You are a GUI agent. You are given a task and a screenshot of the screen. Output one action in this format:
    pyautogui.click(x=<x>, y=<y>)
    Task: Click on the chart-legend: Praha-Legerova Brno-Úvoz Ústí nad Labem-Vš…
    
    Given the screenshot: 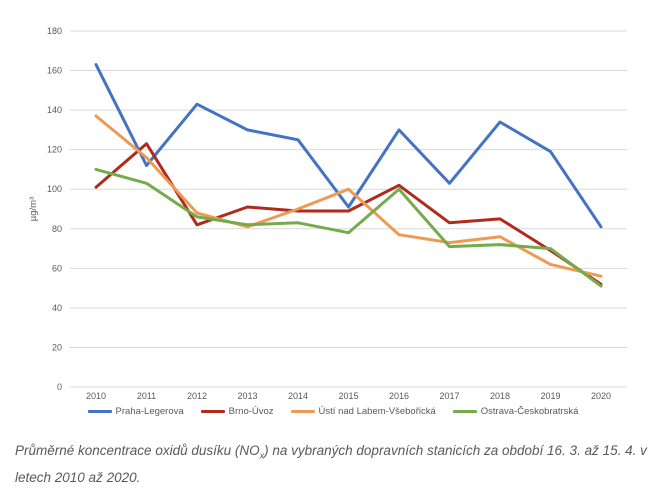 What is the action you would take?
    pyautogui.click(x=333, y=411)
    